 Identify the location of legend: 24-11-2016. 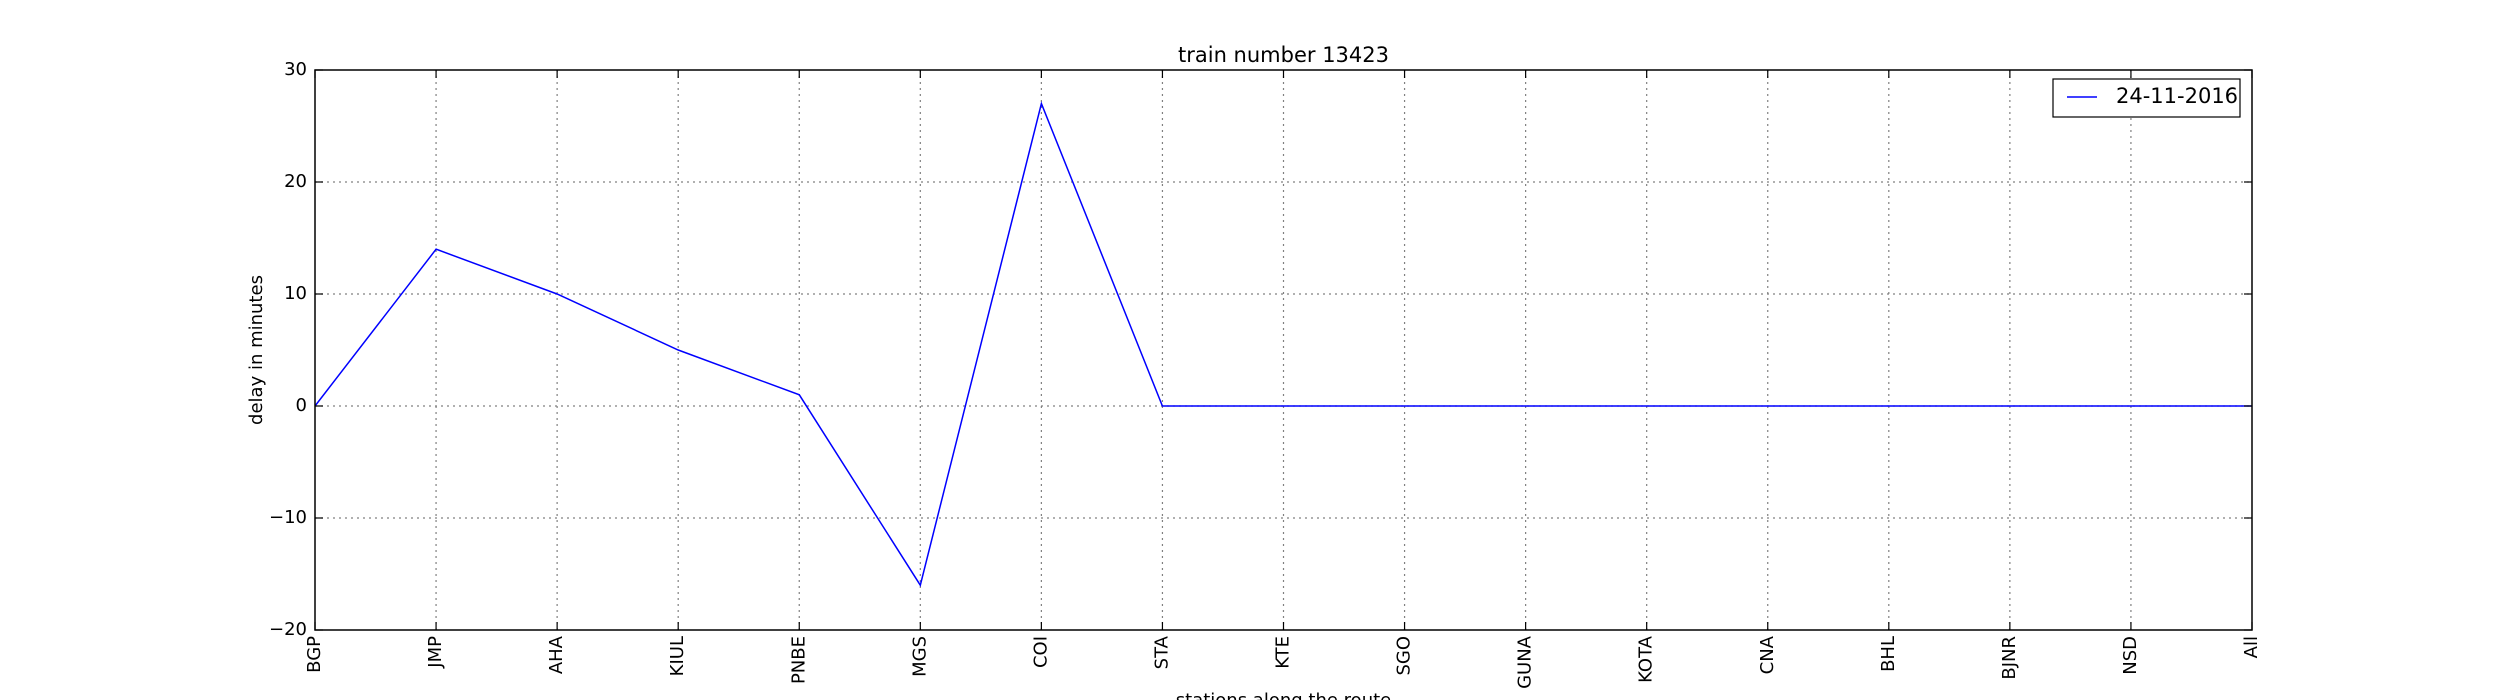
(2146, 98).